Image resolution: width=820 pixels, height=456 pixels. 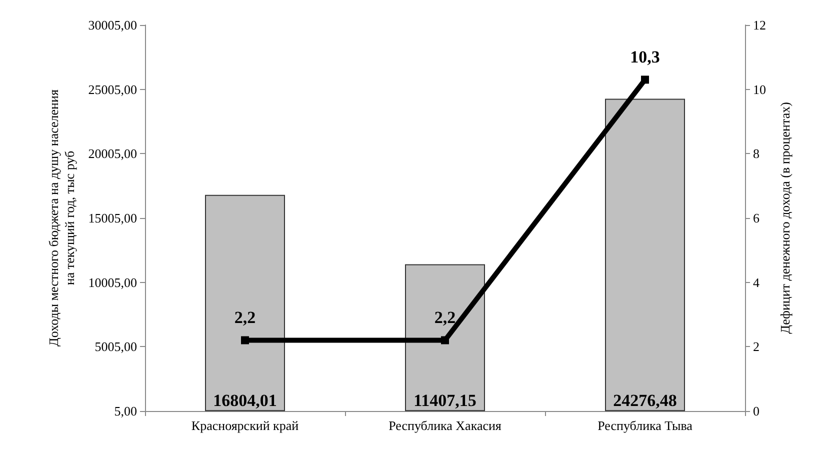 I want to click on data-label: 11407,15, so click(x=445, y=400).